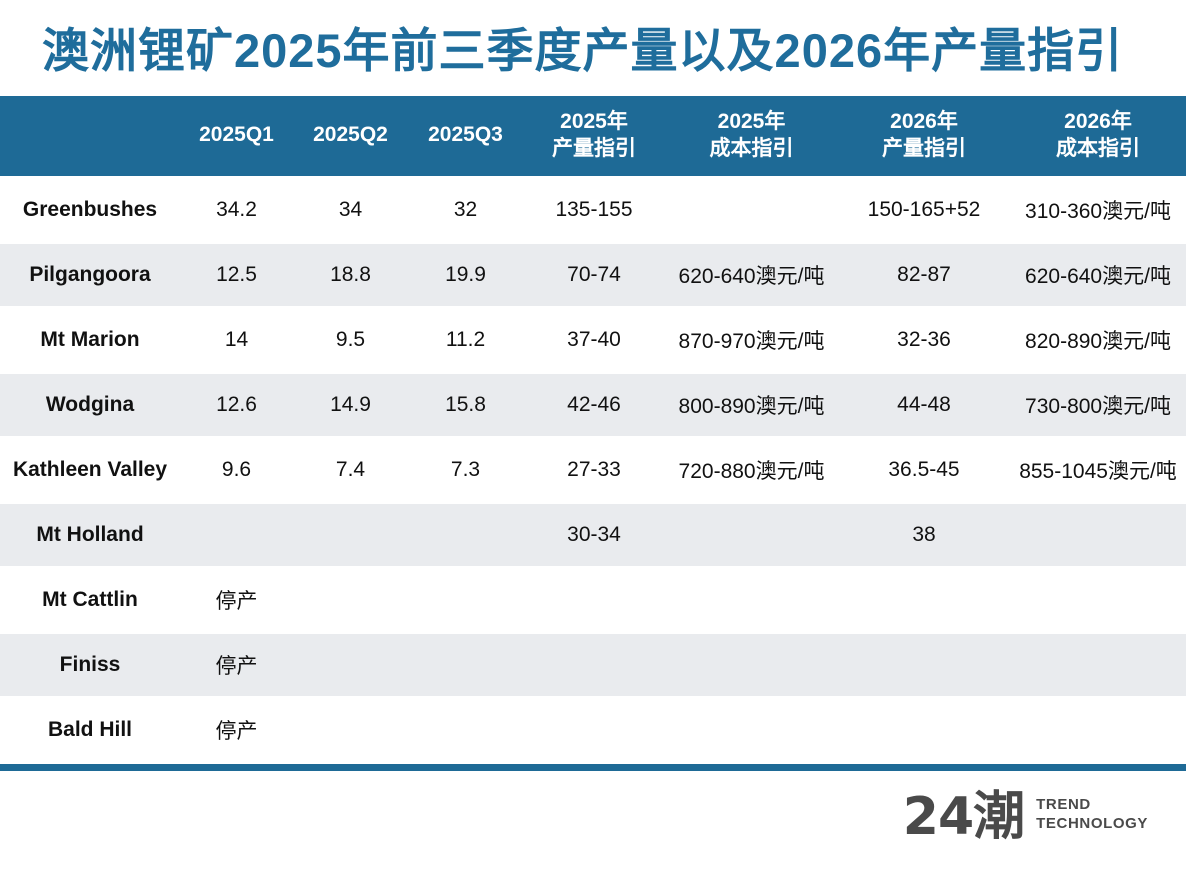 The width and height of the screenshot is (1186, 873). I want to click on header-cell-6: 2026年 产量指引, so click(924, 135).